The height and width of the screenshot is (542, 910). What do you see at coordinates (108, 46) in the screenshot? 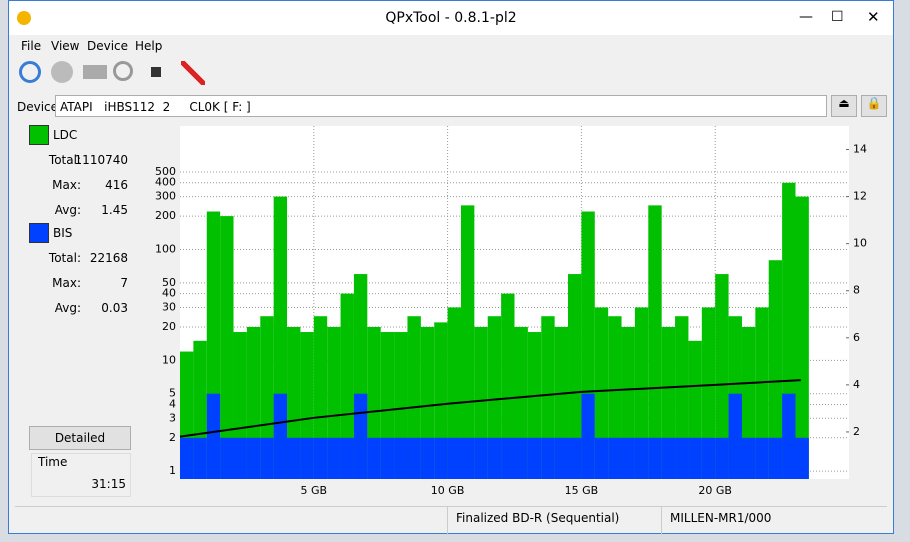
I see `menu-device: Device` at bounding box center [108, 46].